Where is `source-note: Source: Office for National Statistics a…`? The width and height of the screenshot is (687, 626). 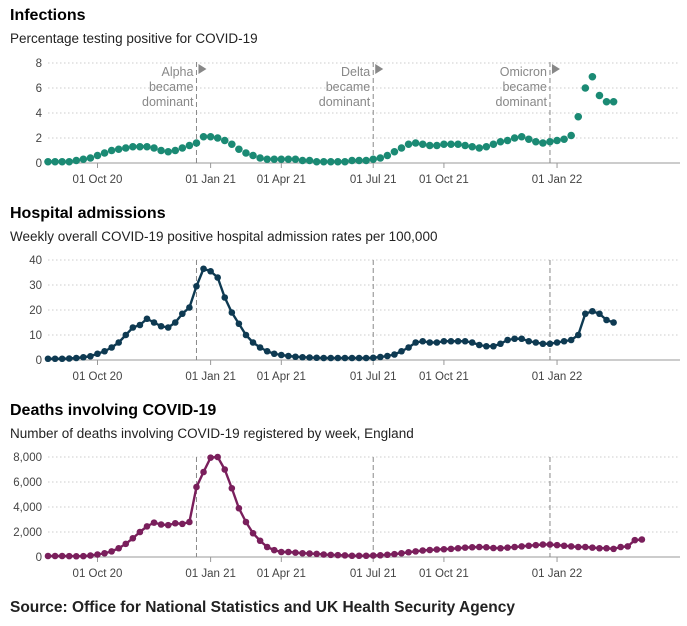 source-note: Source: Office for National Statistics a… is located at coordinates (263, 607).